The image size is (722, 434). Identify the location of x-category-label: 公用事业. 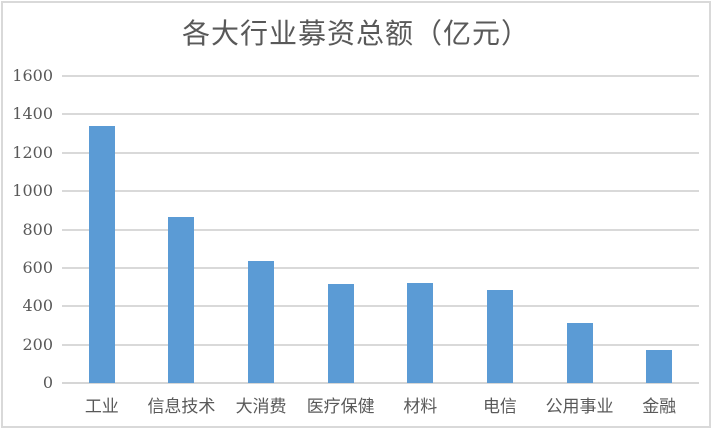
(579, 407).